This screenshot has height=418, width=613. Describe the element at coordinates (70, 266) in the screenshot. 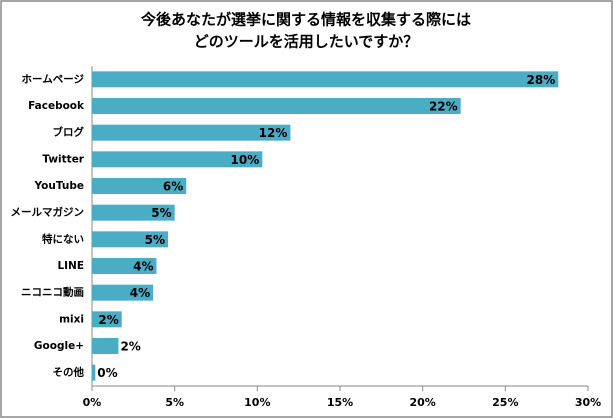

I see `y-tick-label: LINE` at that location.